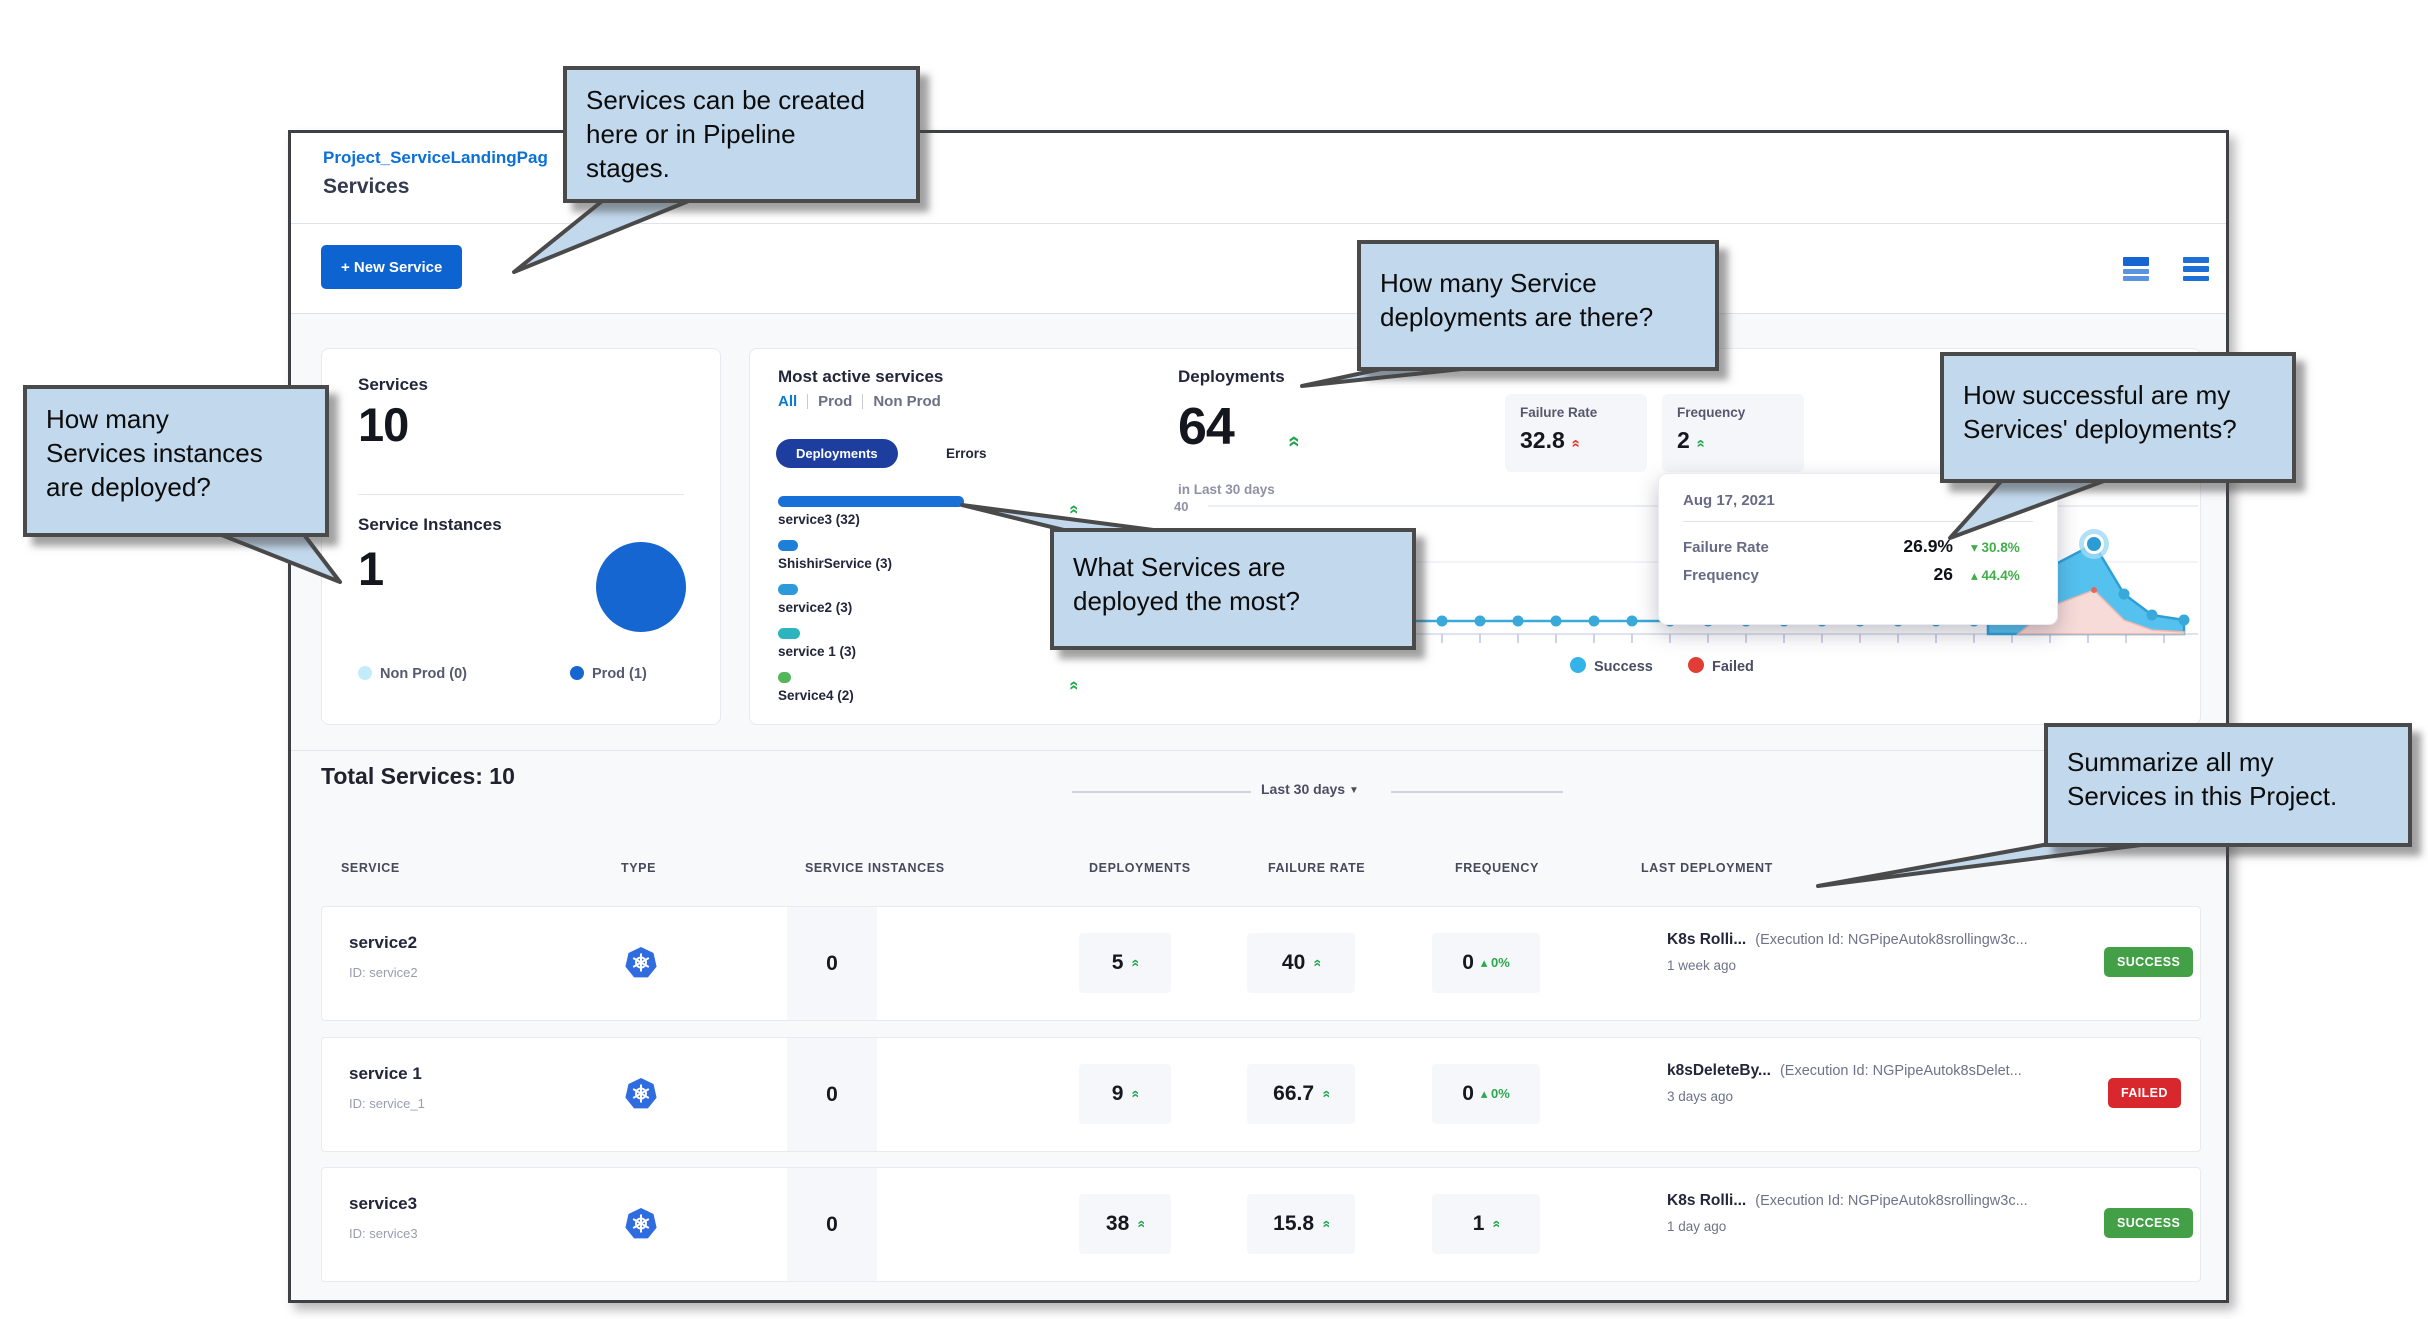  I want to click on failure-rate-value: 32.8 », so click(1552, 440).